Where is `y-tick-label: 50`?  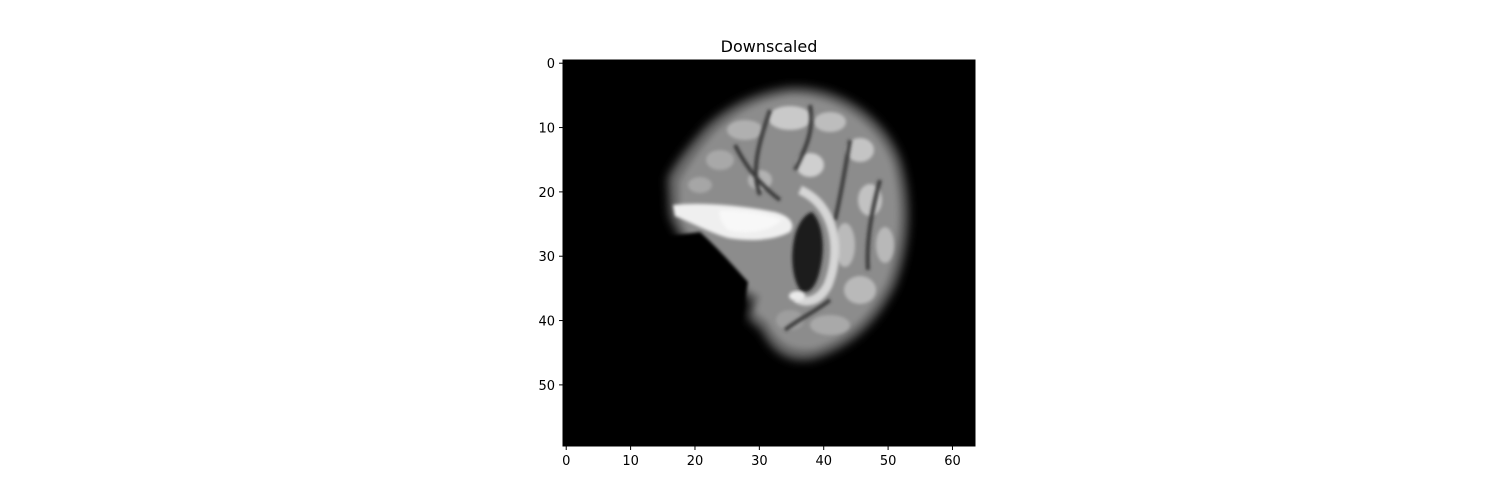 y-tick-label: 50 is located at coordinates (546, 386).